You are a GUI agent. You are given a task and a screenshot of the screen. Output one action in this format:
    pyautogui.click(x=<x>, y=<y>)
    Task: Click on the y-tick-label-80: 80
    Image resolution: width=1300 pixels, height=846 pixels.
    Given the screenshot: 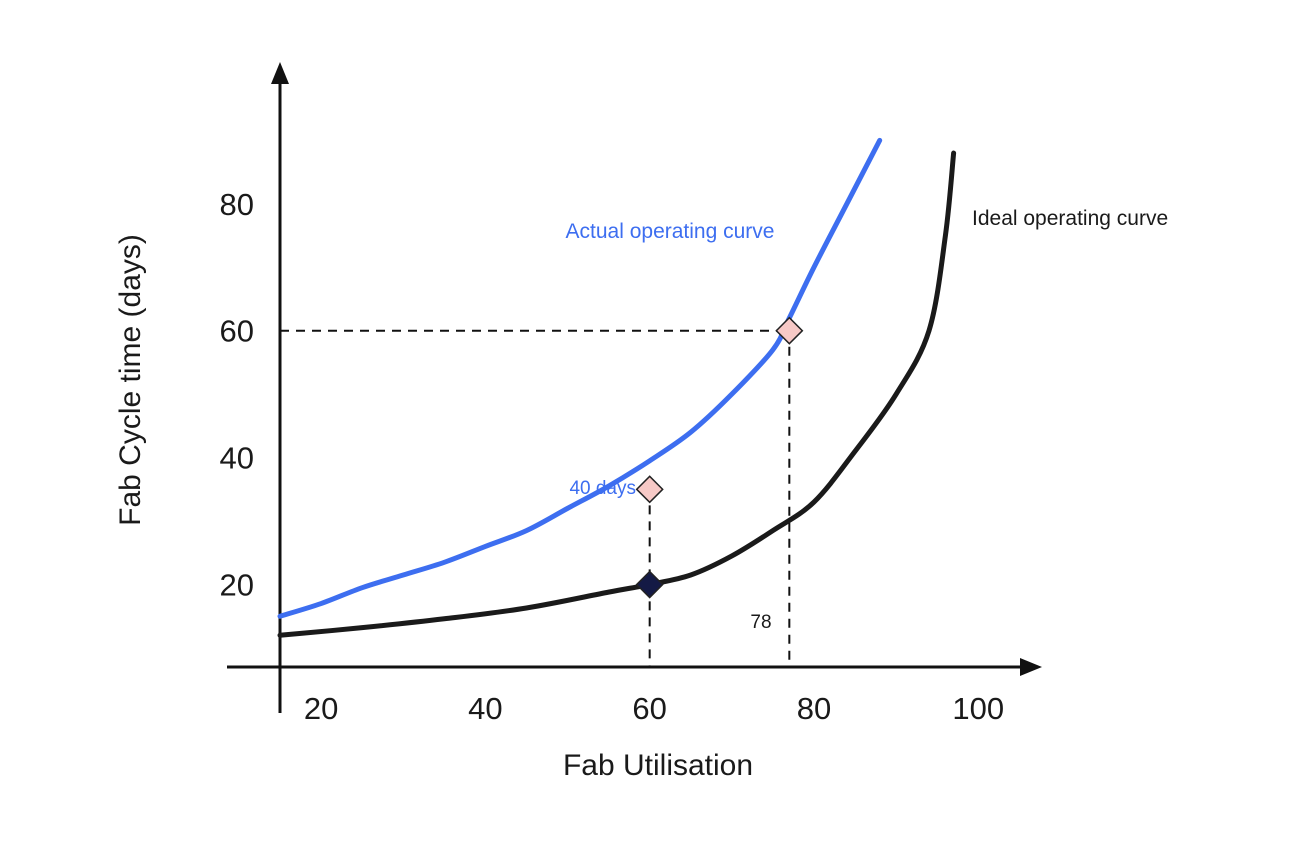 What is the action you would take?
    pyautogui.click(x=237, y=204)
    